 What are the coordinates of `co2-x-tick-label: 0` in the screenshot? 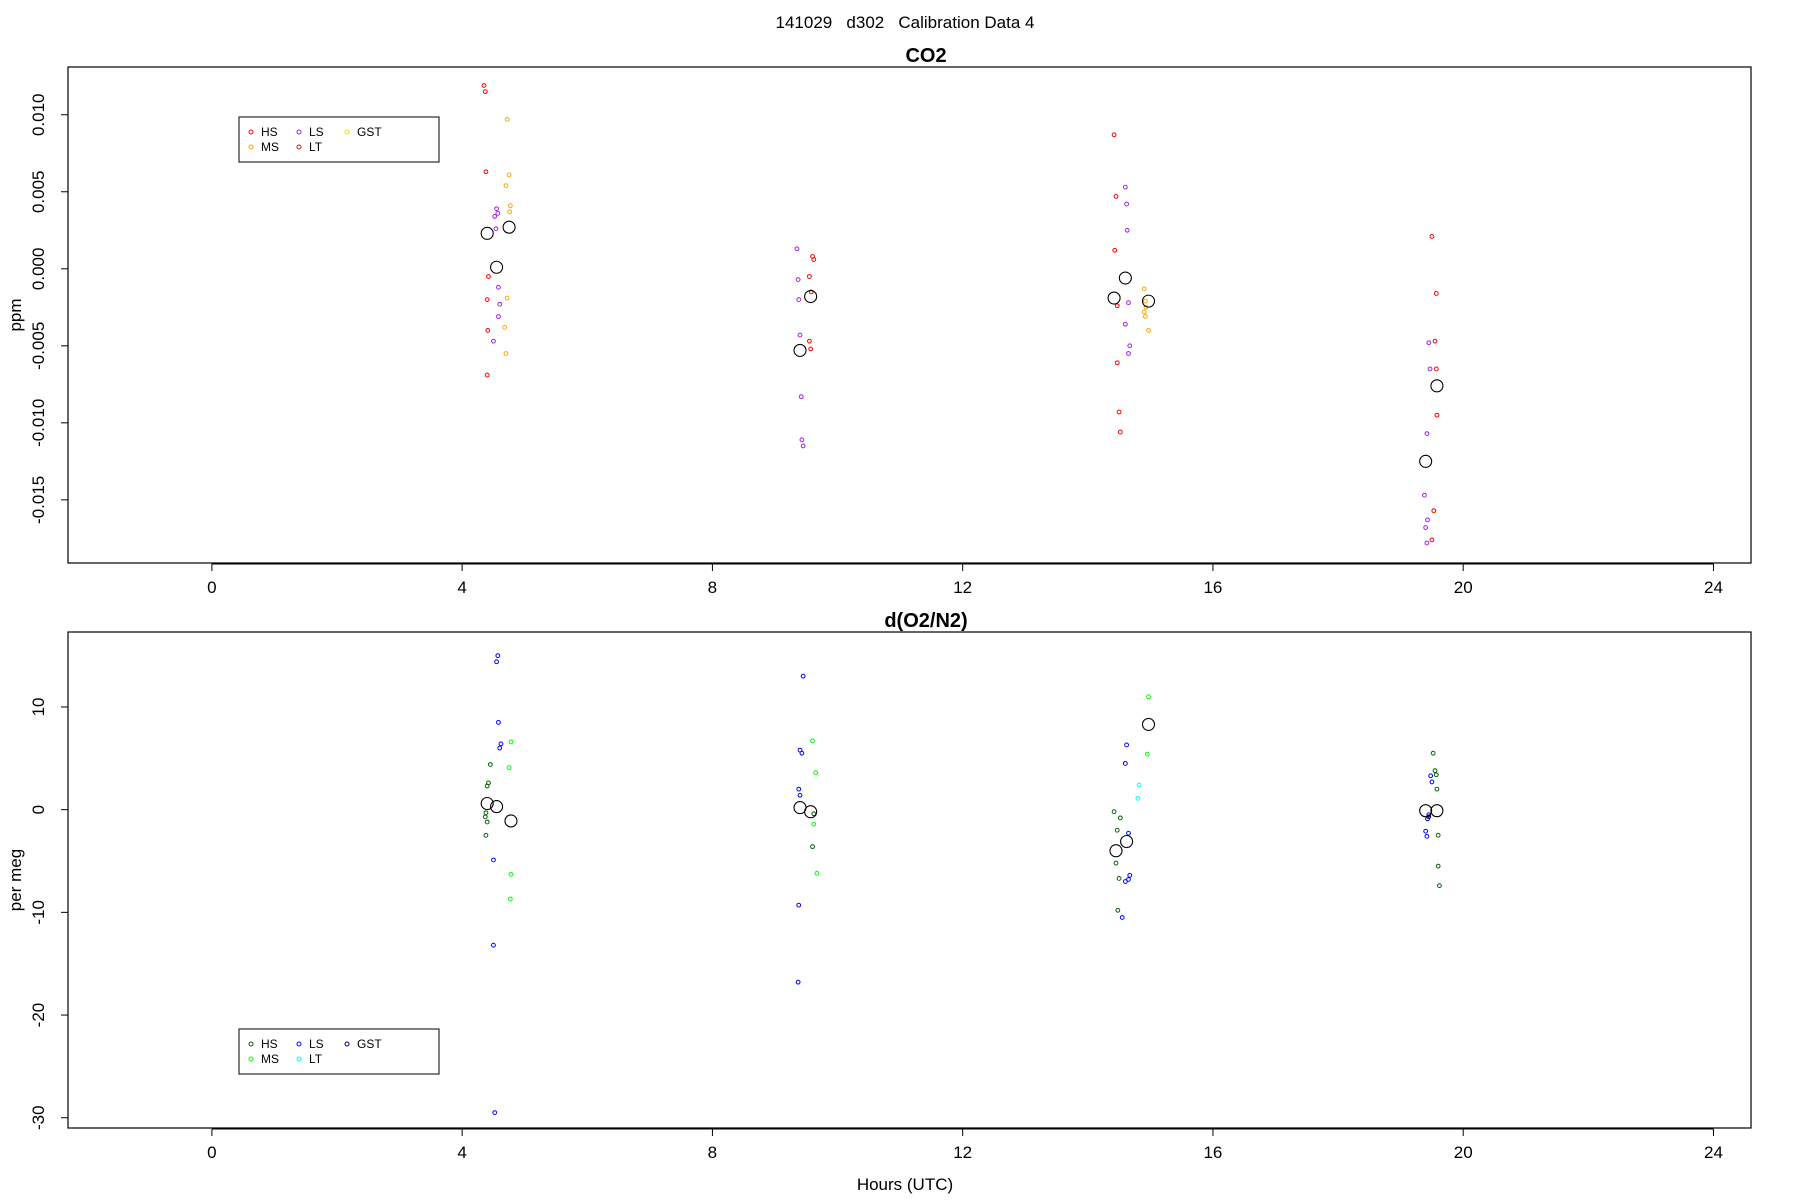 It's located at (211, 587).